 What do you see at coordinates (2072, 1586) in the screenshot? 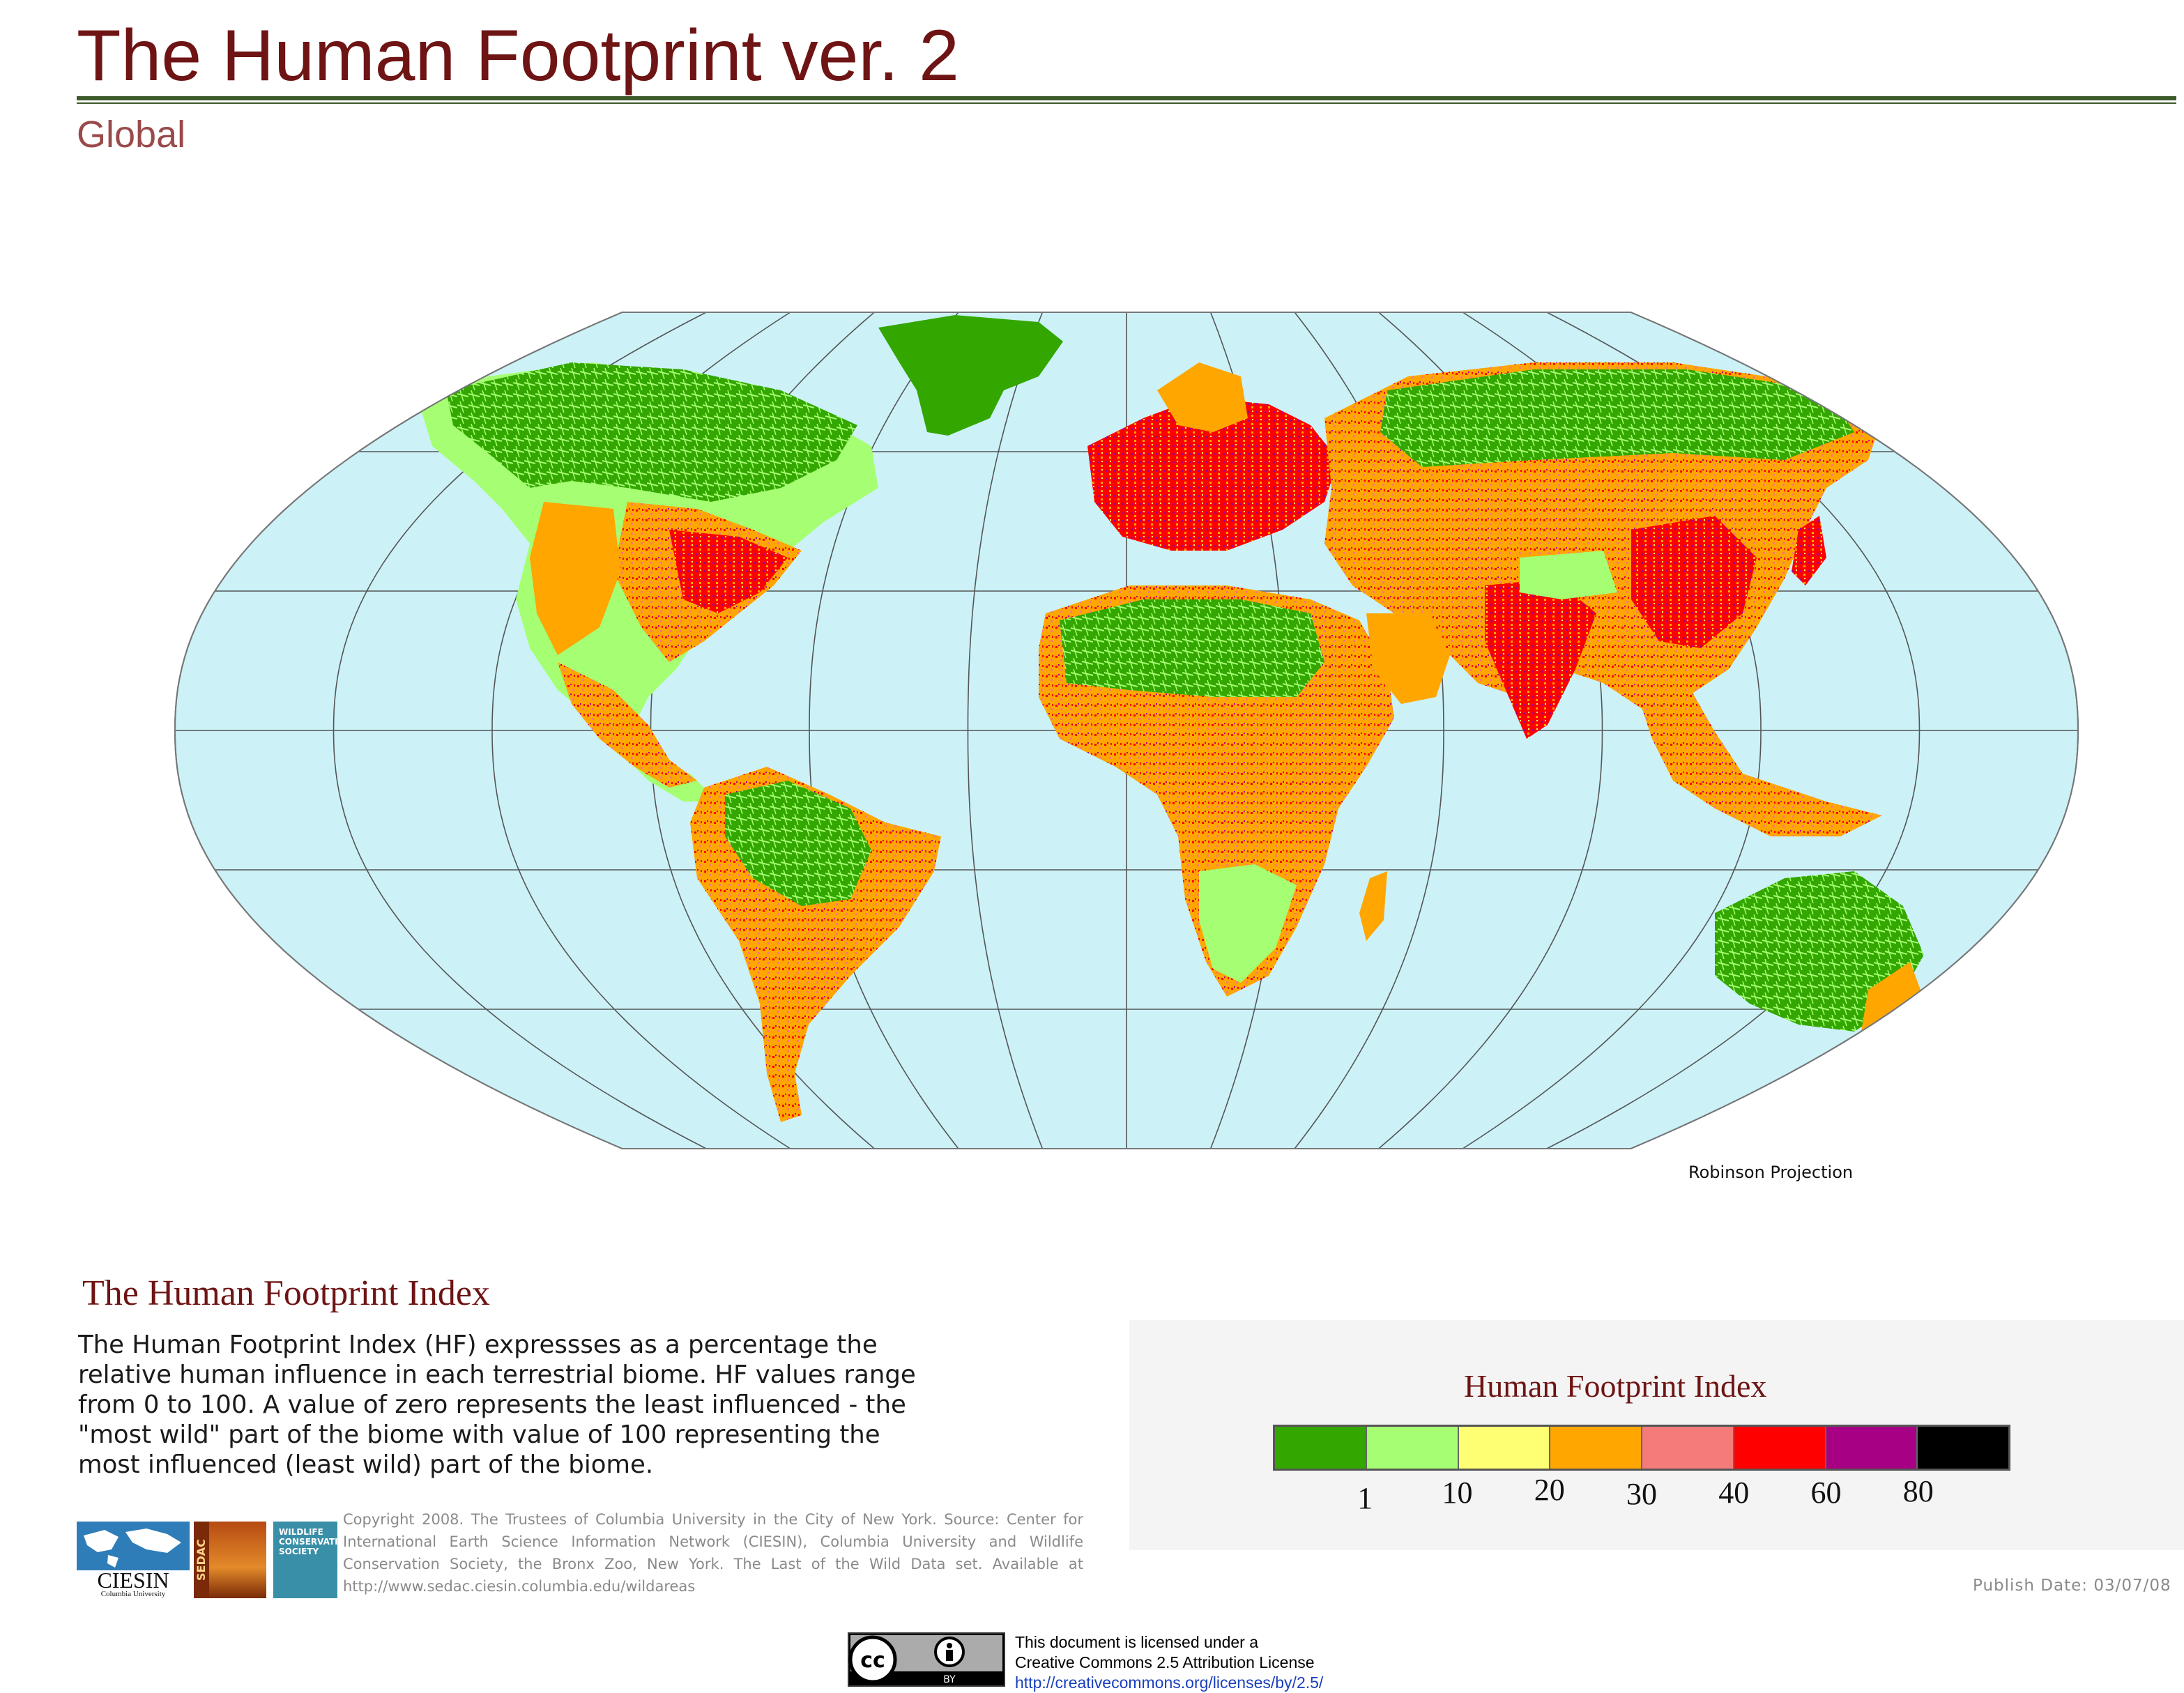
I see `publish-date: Publish Date: 03/07/08` at bounding box center [2072, 1586].